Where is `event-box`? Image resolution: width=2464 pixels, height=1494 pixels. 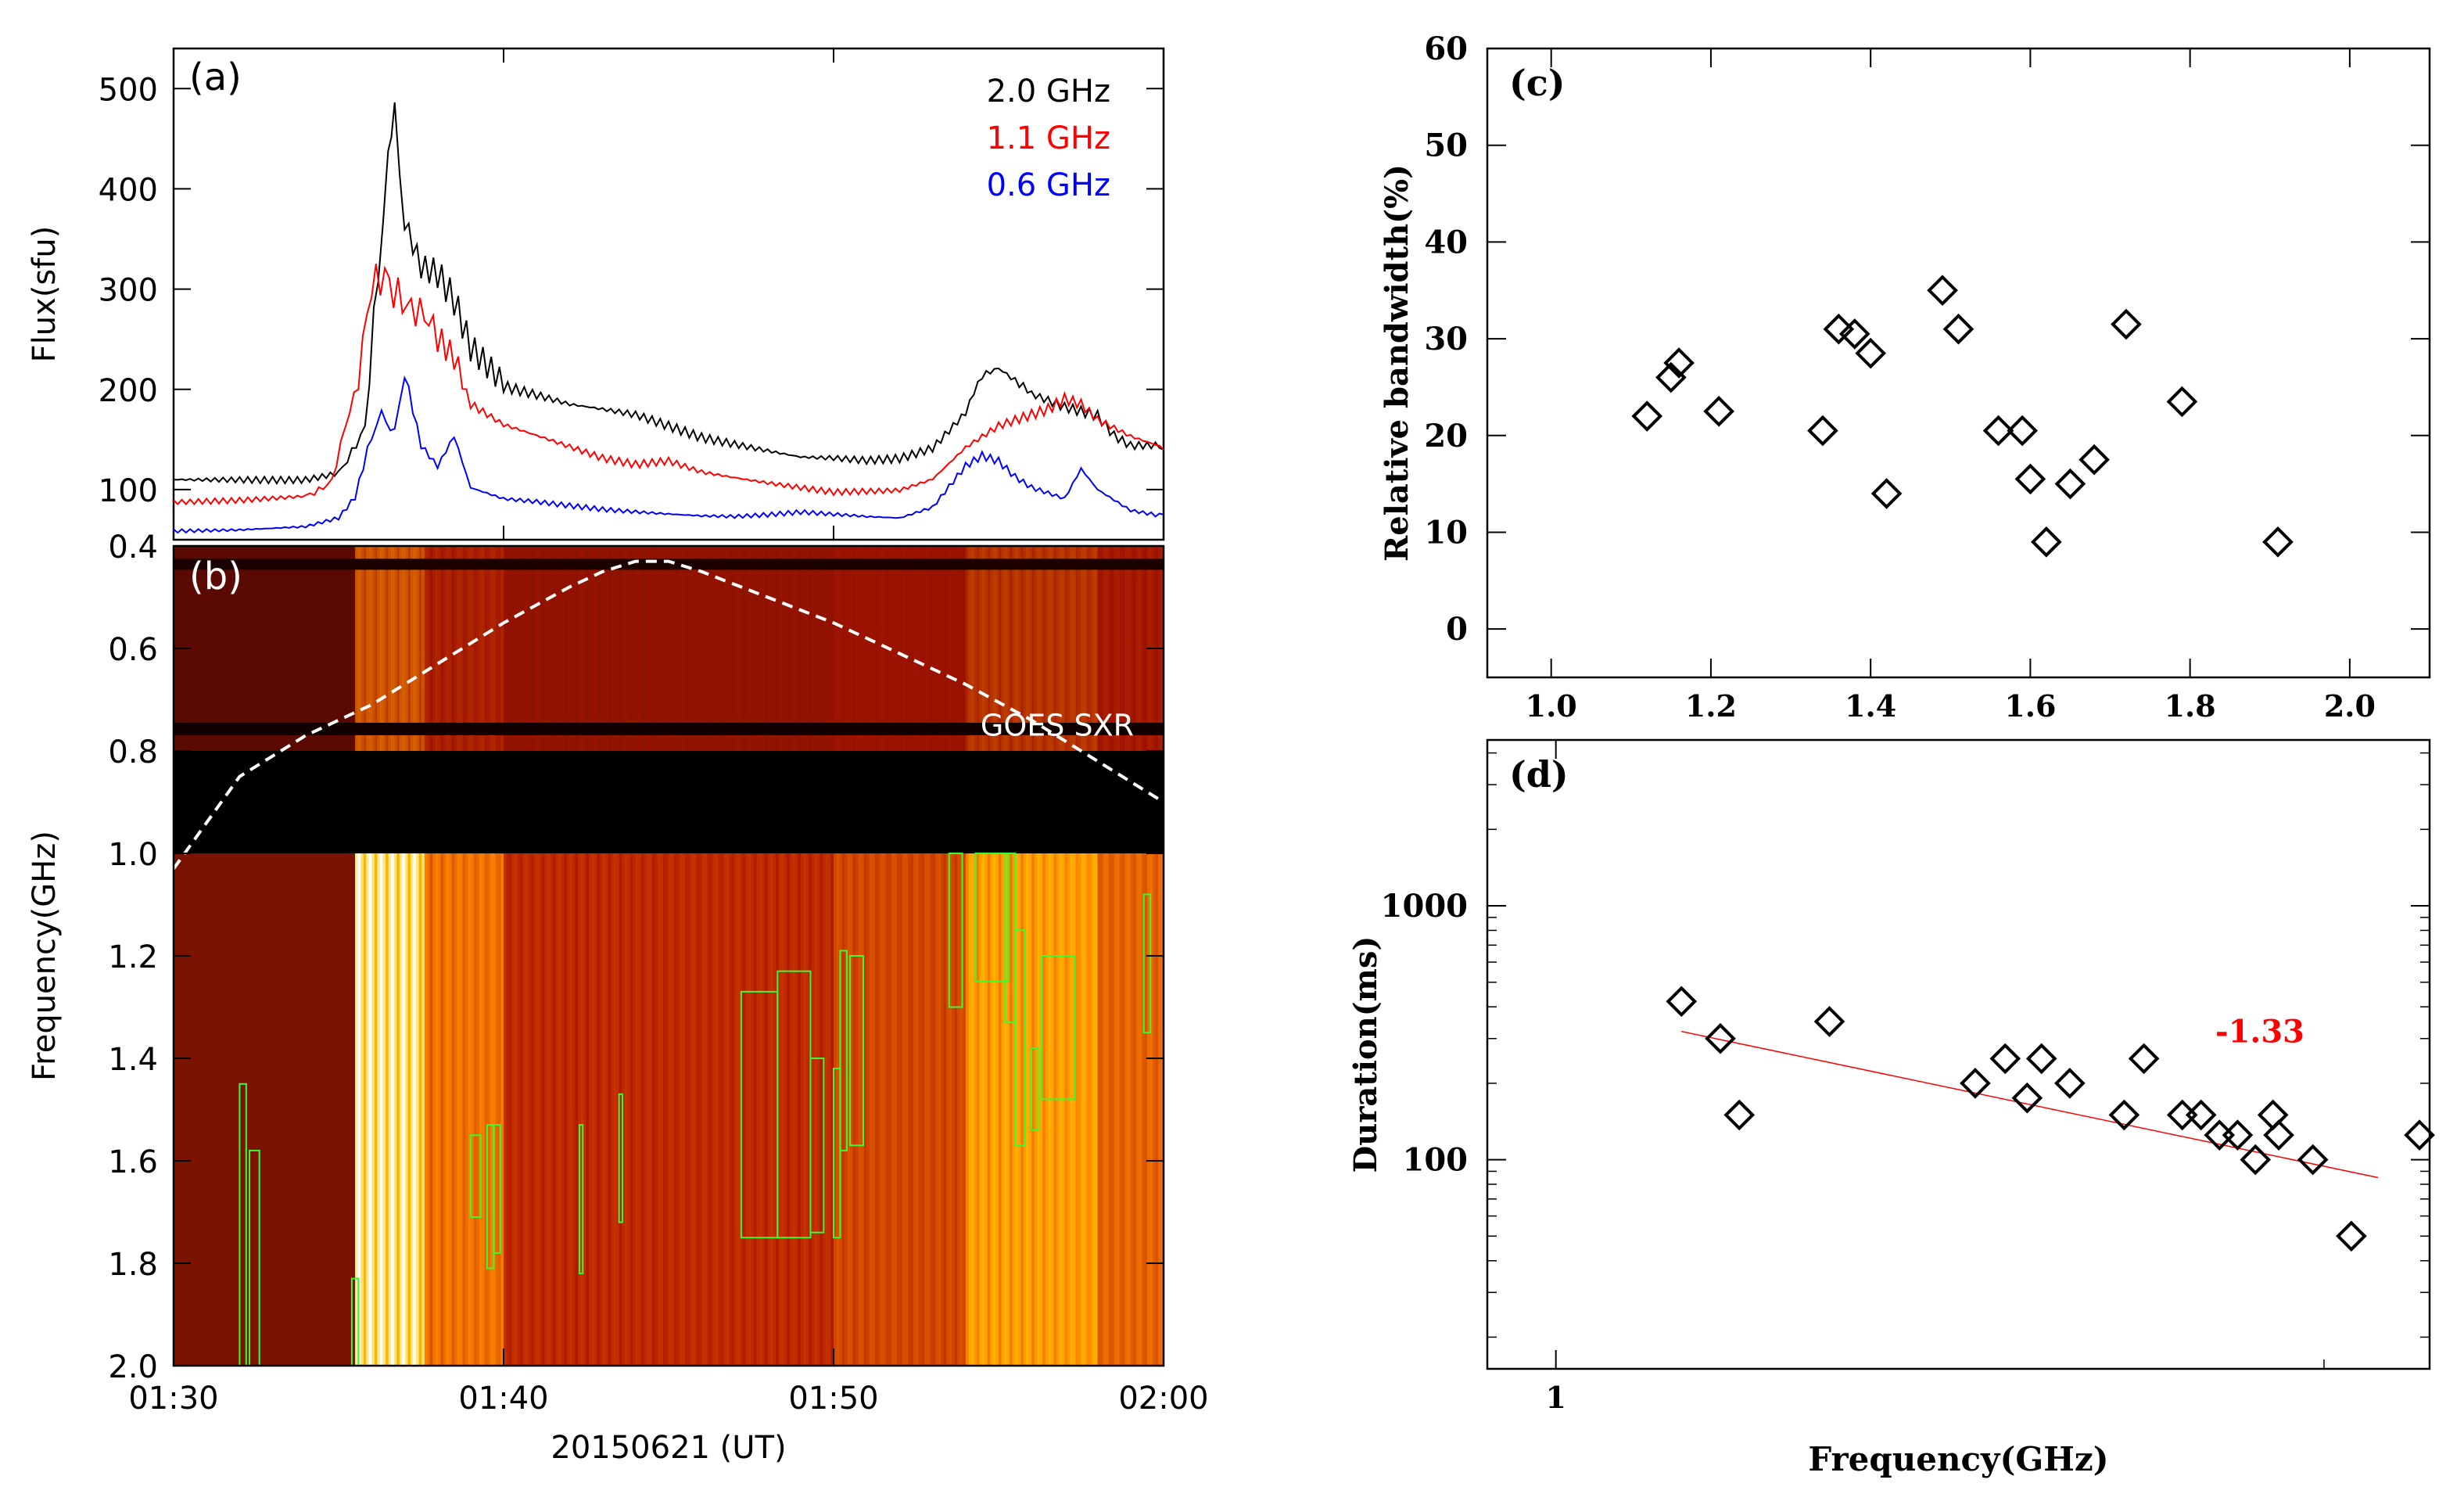
event-box is located at coordinates (843, 1050).